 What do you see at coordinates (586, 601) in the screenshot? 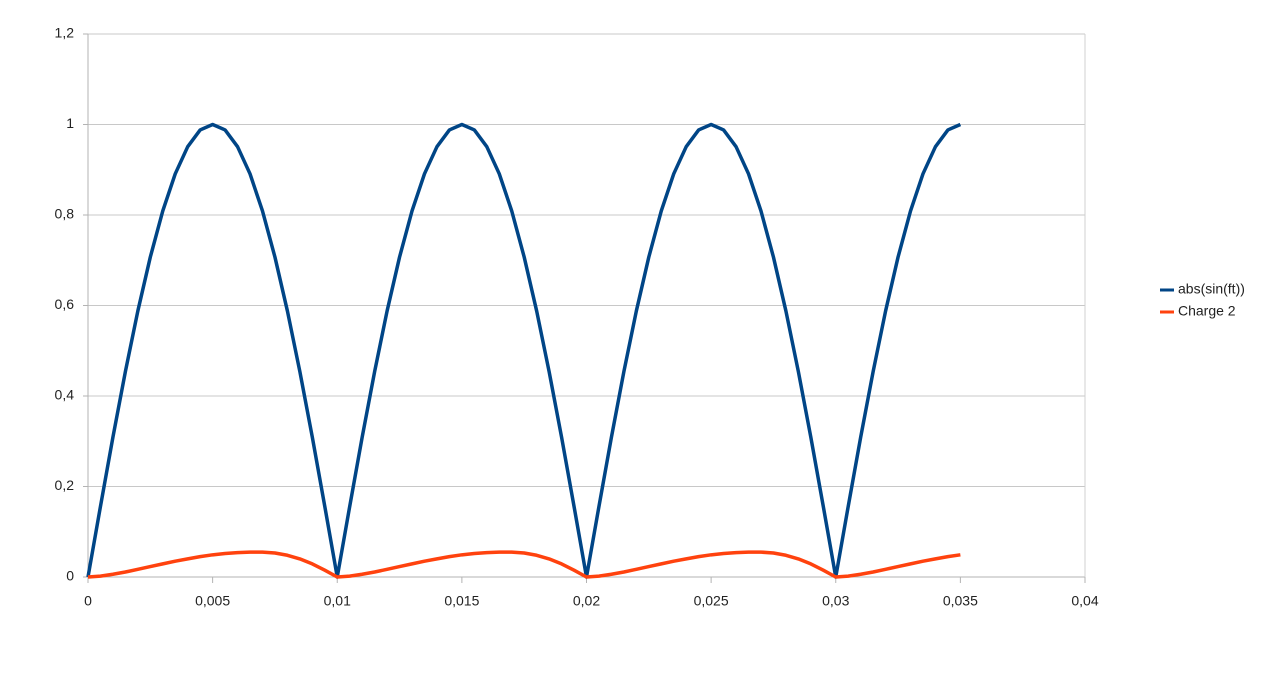
I see `x-tick-label: 0,02` at bounding box center [586, 601].